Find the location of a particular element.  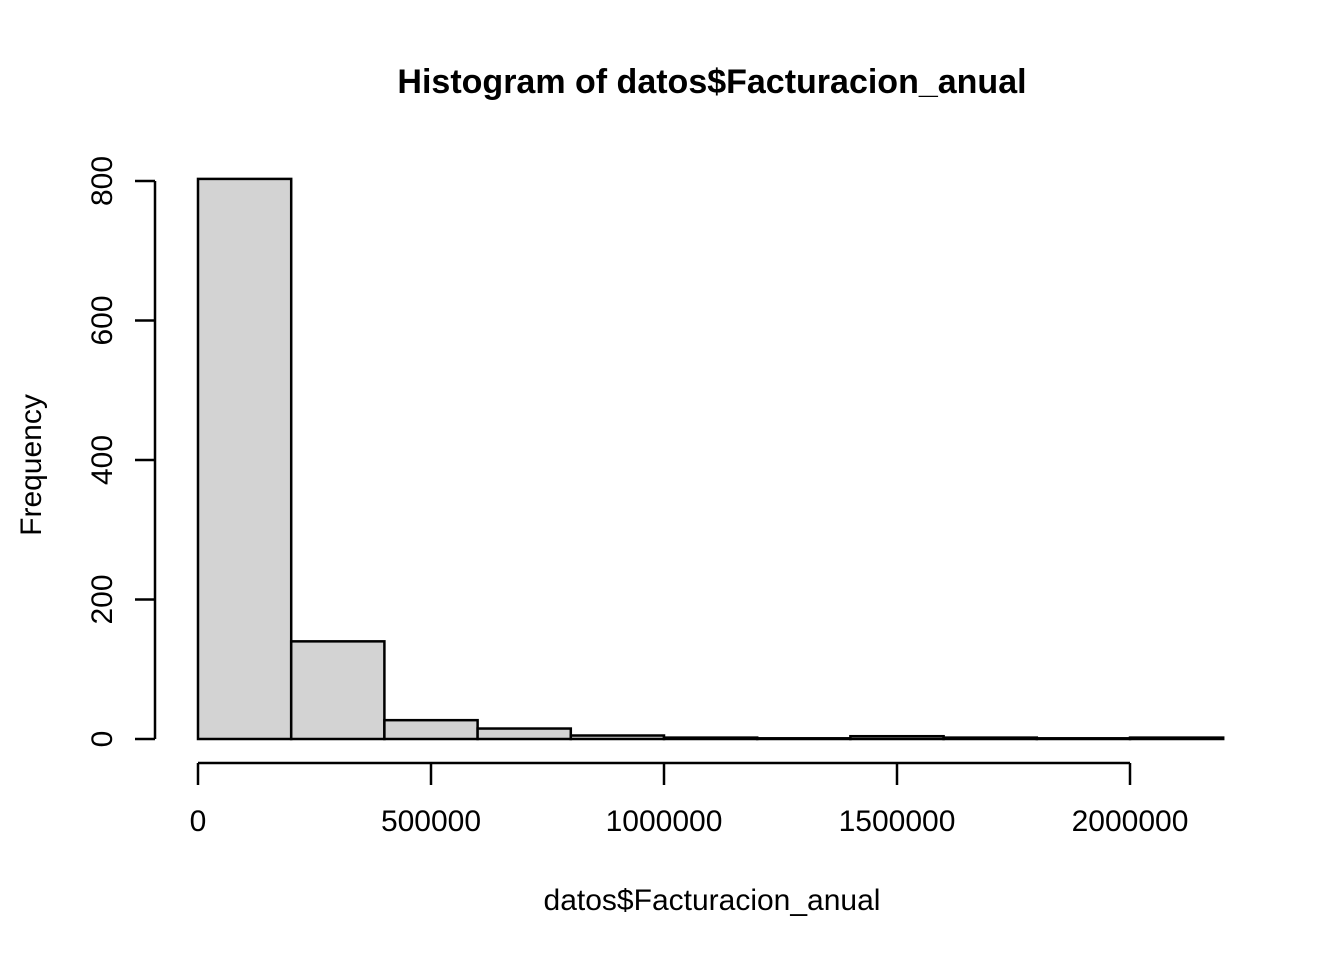

x-tick-label: 1000000 is located at coordinates (664, 821).